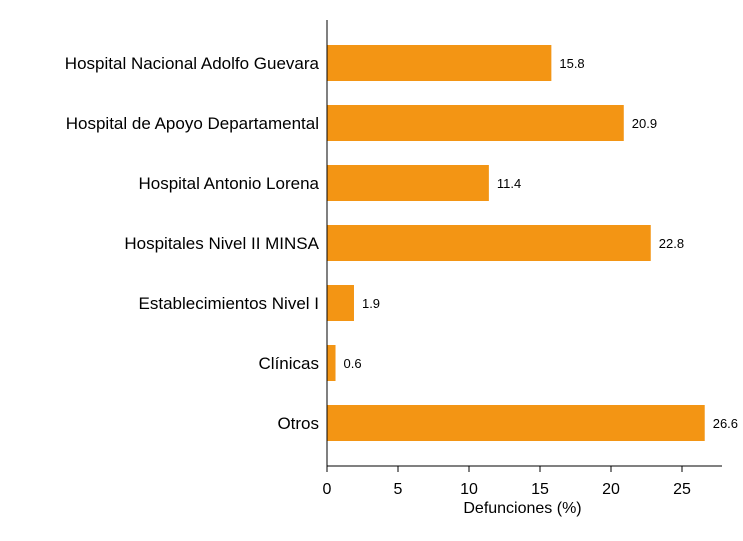 The width and height of the screenshot is (743, 541). What do you see at coordinates (371, 303) in the screenshot?
I see `value-label: 1.9` at bounding box center [371, 303].